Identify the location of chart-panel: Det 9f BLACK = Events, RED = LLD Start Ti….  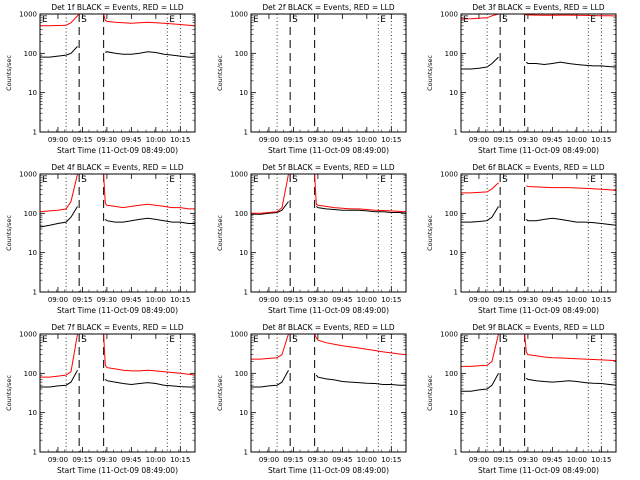
(521, 399).